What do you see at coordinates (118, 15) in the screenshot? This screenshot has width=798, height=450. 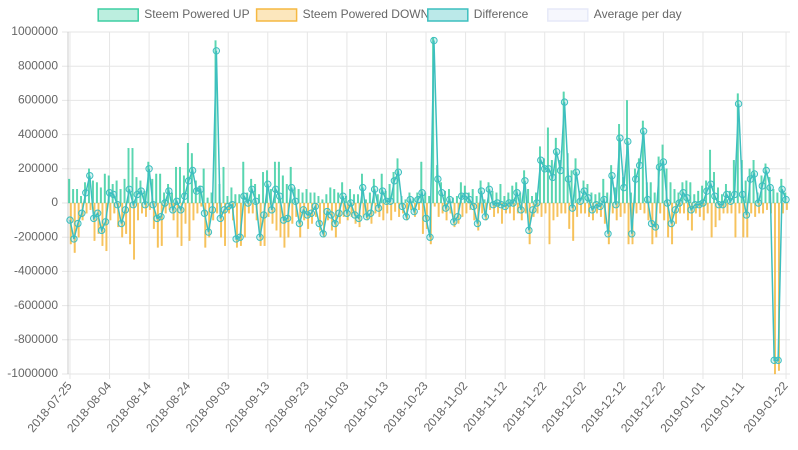 I see `legend-swatch` at bounding box center [118, 15].